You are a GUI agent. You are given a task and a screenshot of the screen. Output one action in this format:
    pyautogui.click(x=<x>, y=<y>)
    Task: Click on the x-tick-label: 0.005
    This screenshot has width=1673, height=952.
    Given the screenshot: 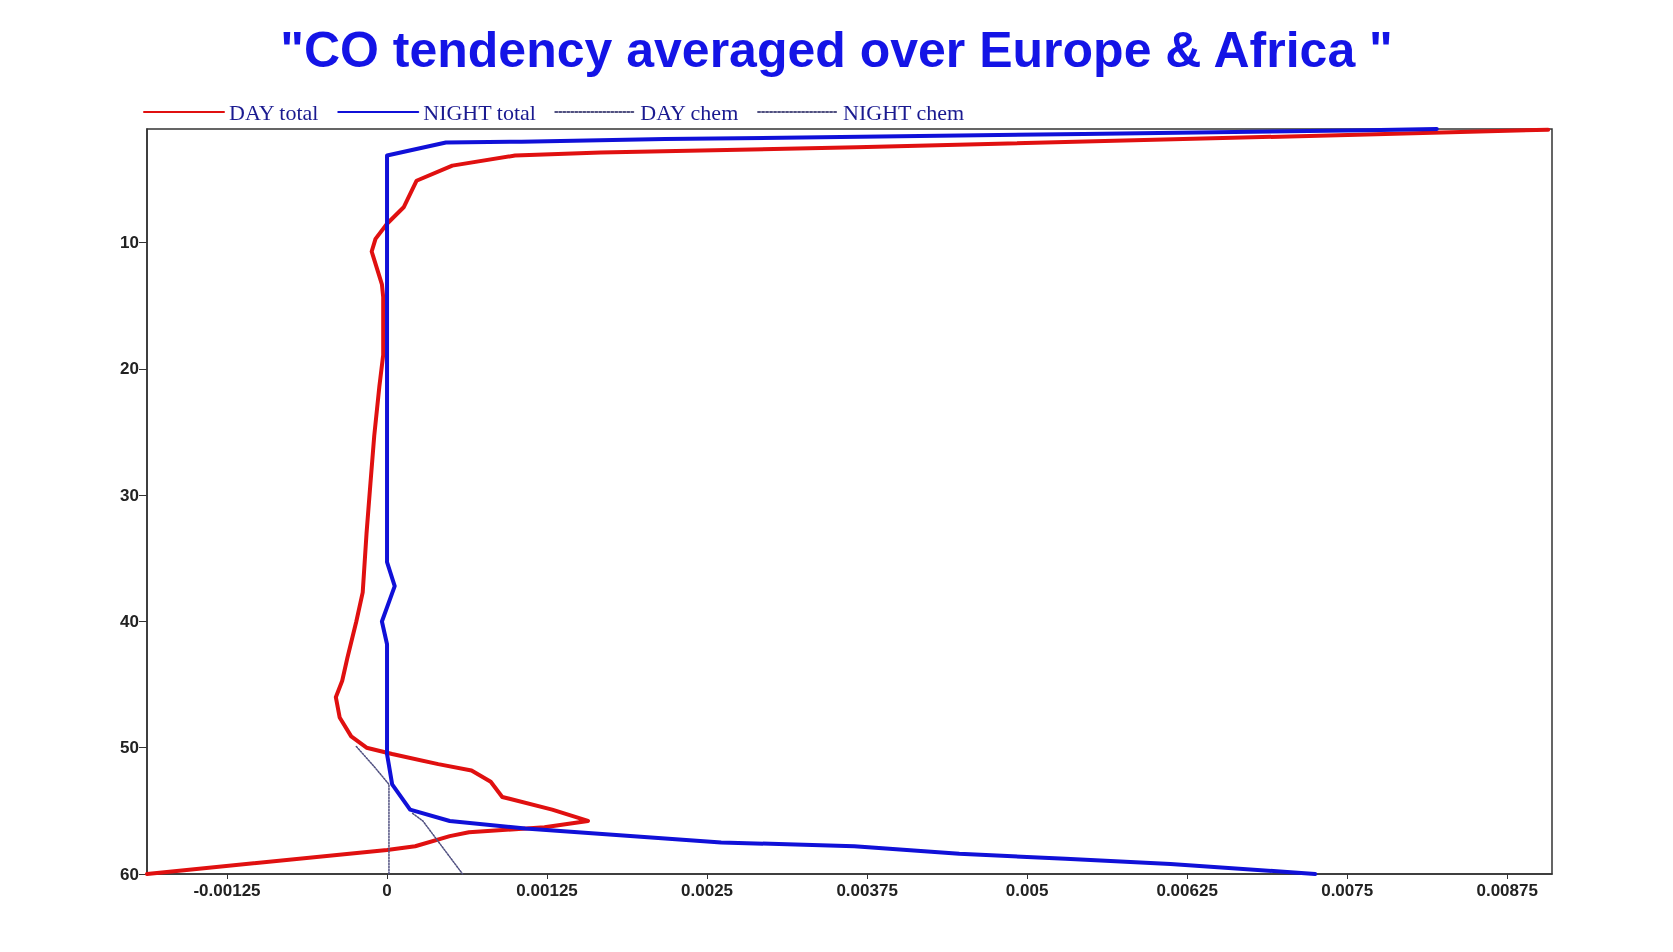 What is the action you would take?
    pyautogui.click(x=1027, y=890)
    